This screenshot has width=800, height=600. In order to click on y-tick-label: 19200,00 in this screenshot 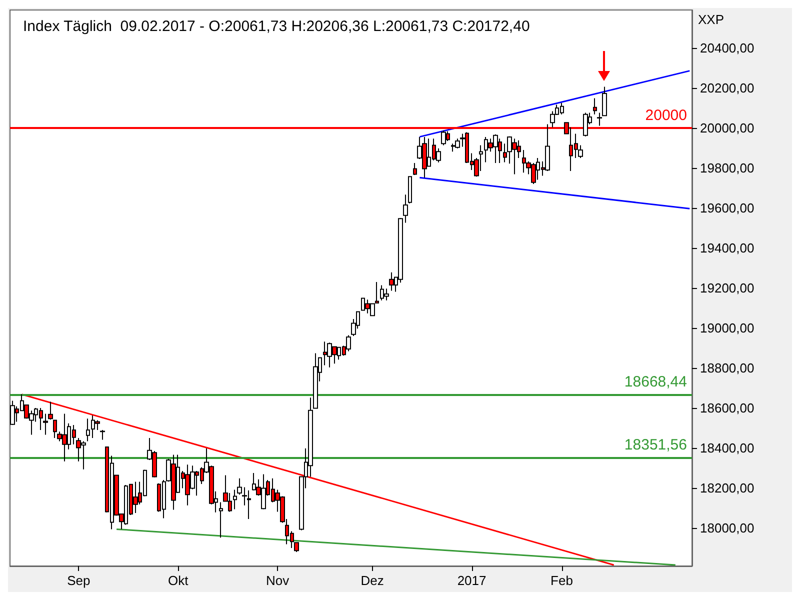, I will do `click(727, 288)`.